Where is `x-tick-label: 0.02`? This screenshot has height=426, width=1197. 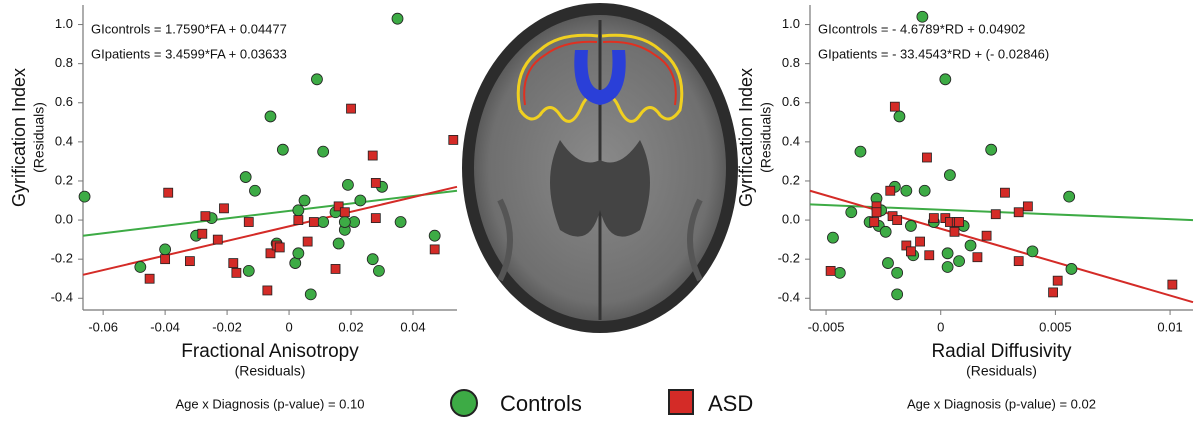
x-tick-label: 0.02 is located at coordinates (350, 326).